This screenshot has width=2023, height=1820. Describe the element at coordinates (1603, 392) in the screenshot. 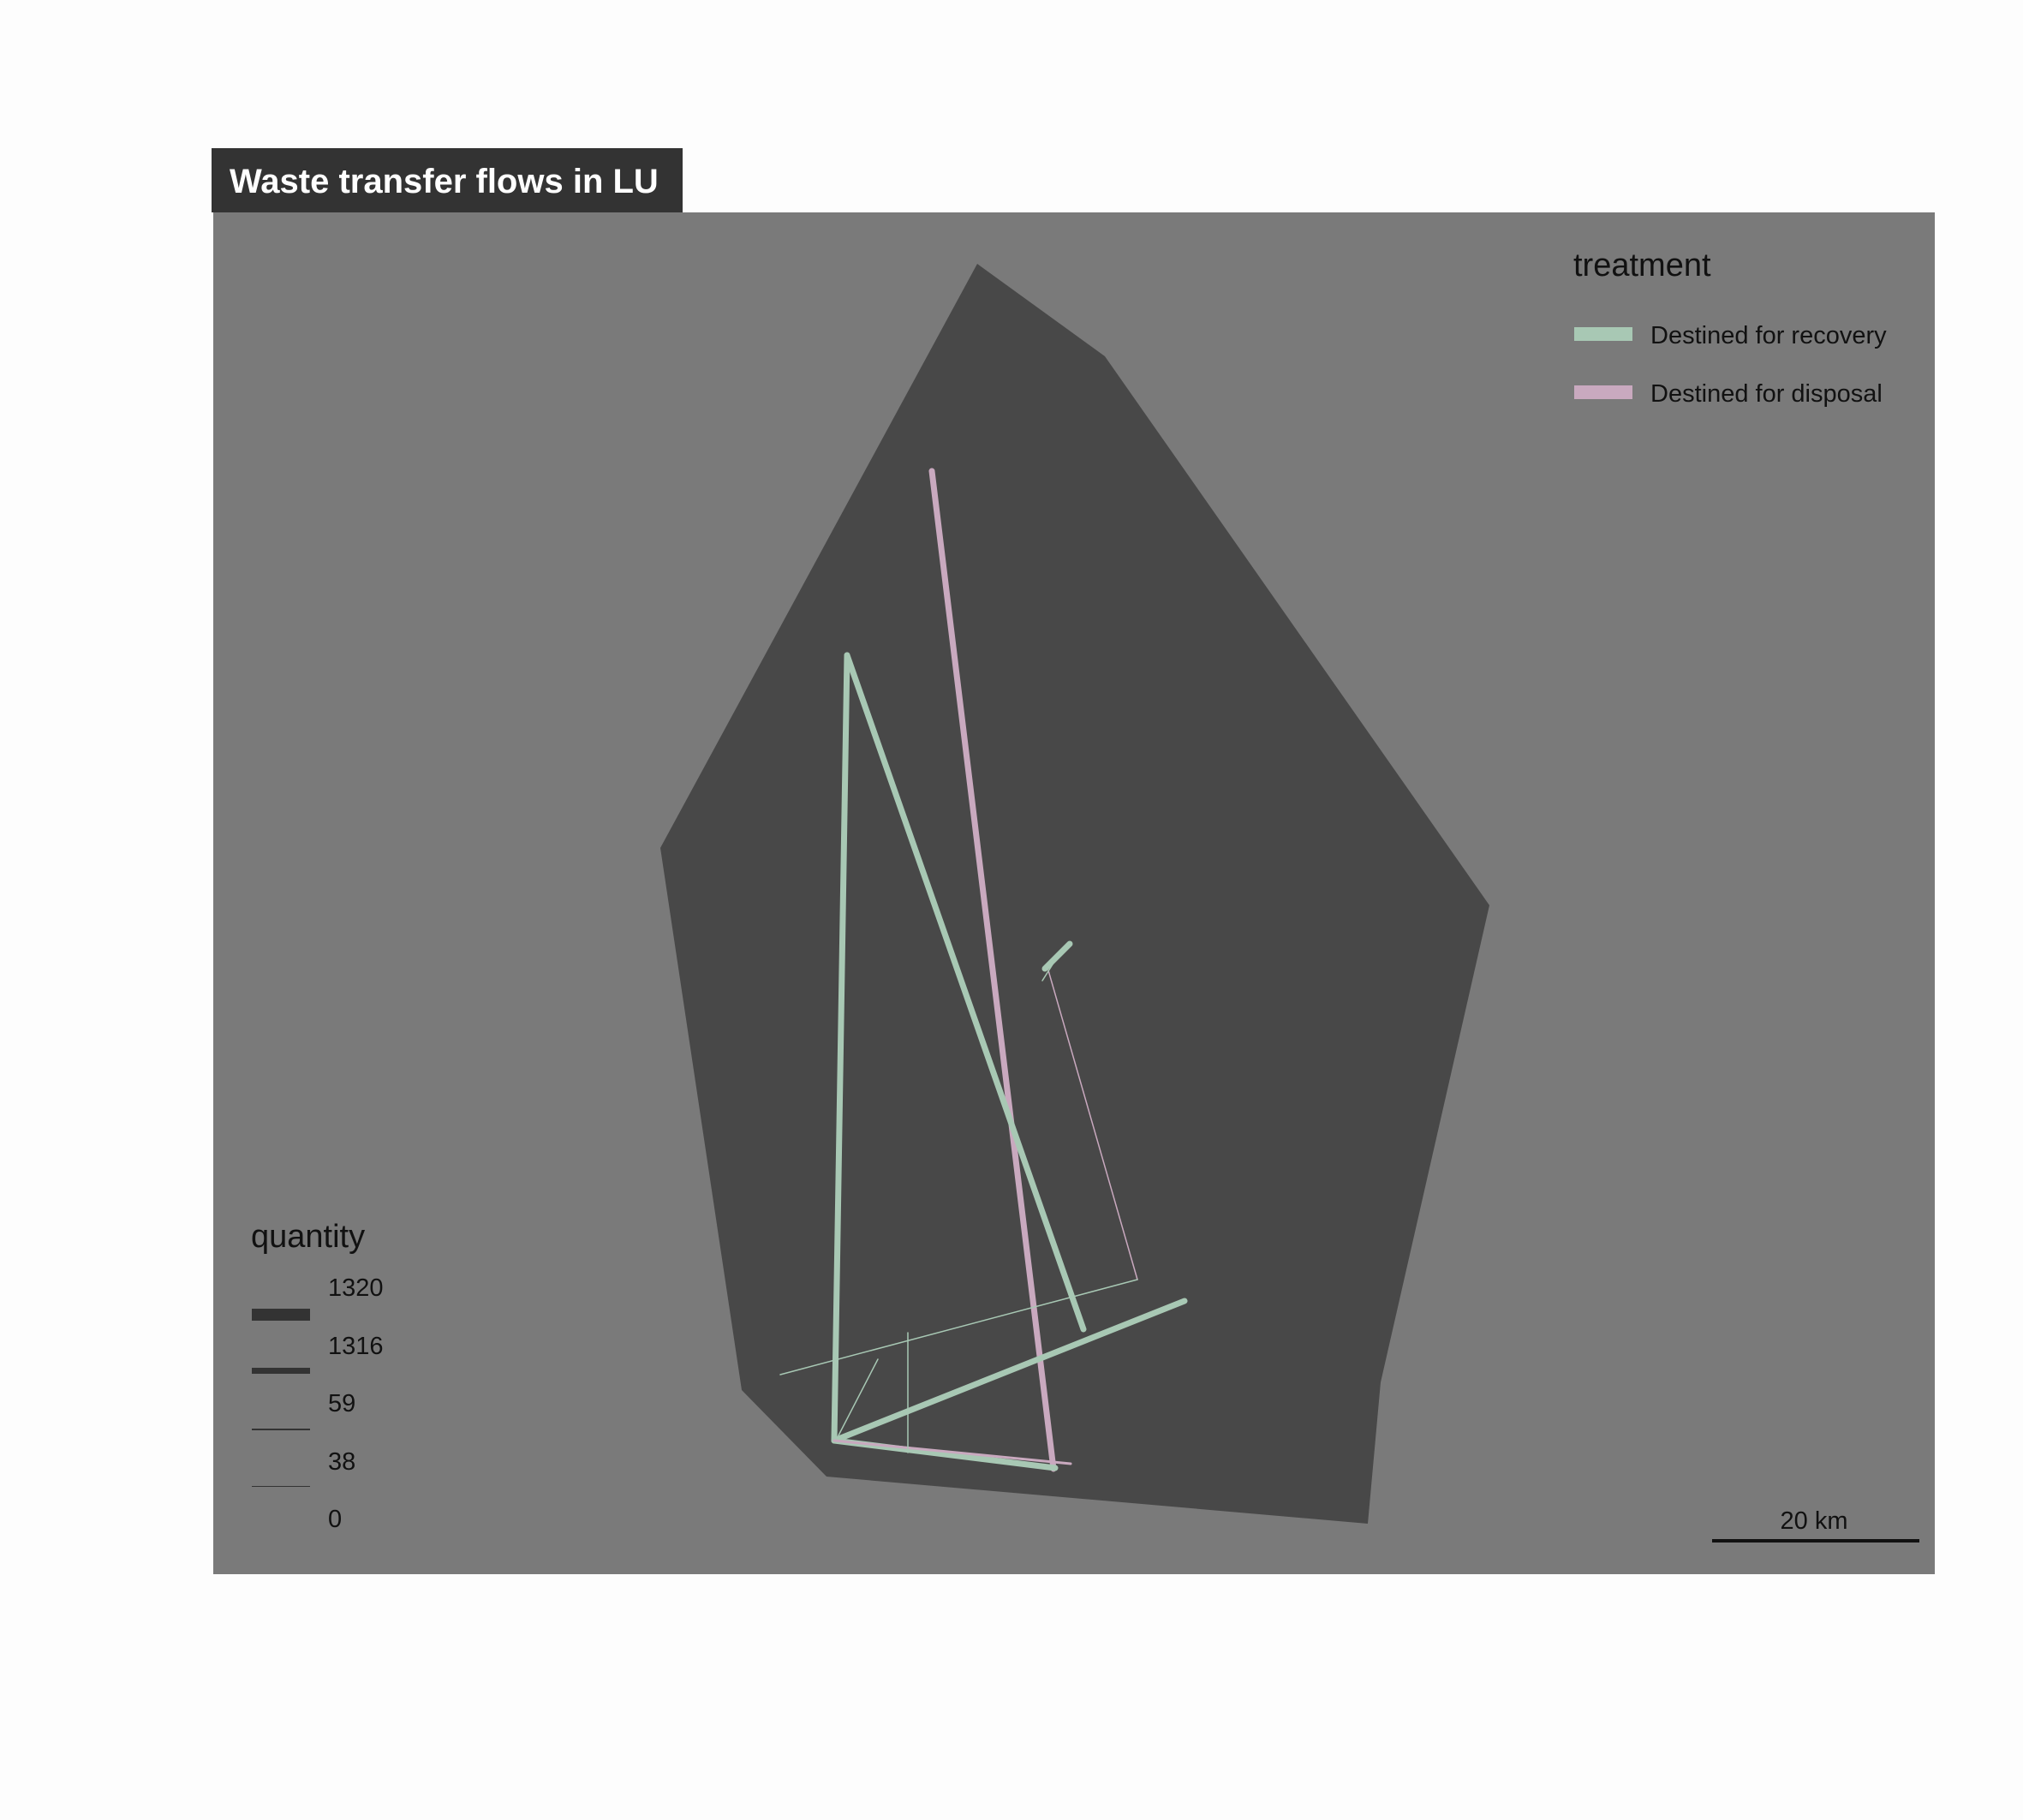

I see `legend-swatch-disposal` at that location.